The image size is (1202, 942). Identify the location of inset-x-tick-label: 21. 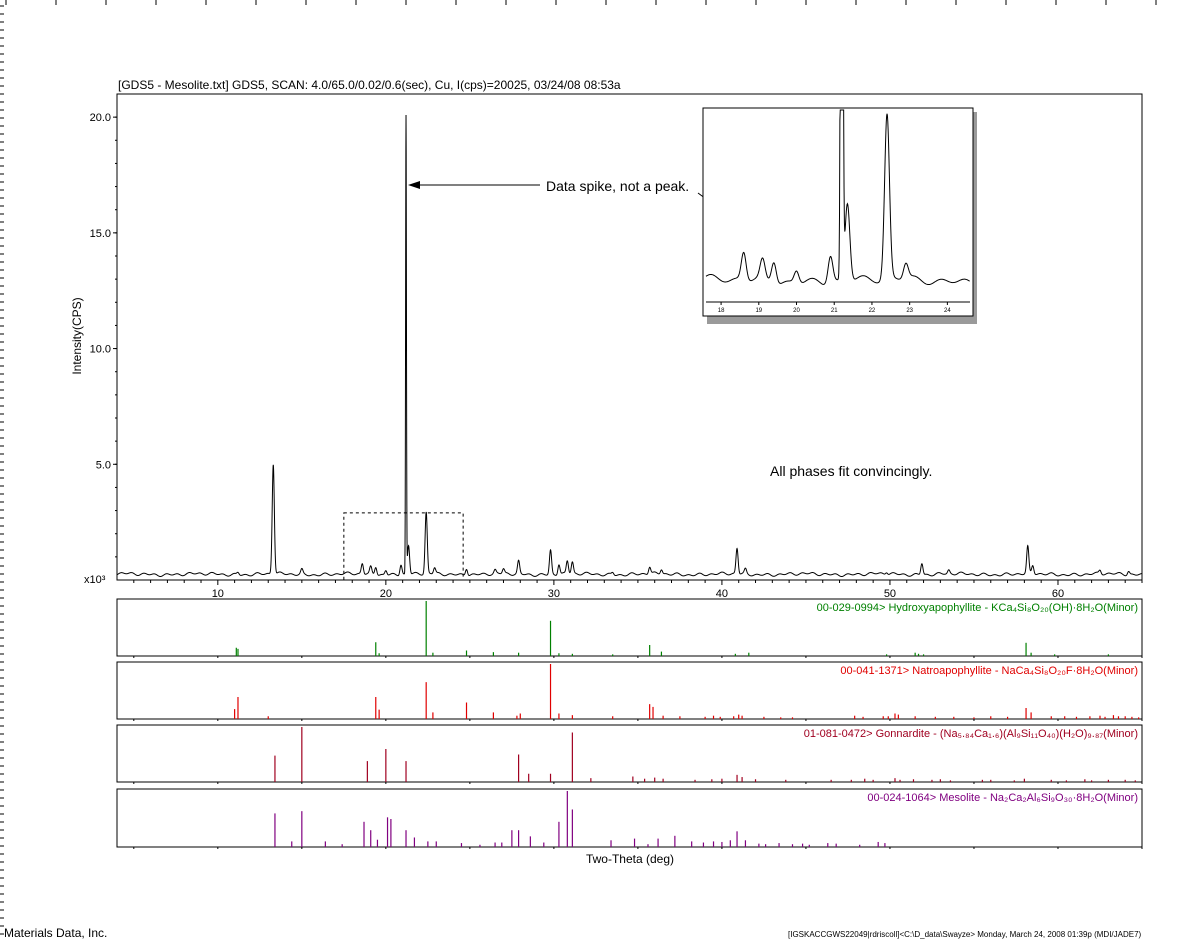
(834, 311).